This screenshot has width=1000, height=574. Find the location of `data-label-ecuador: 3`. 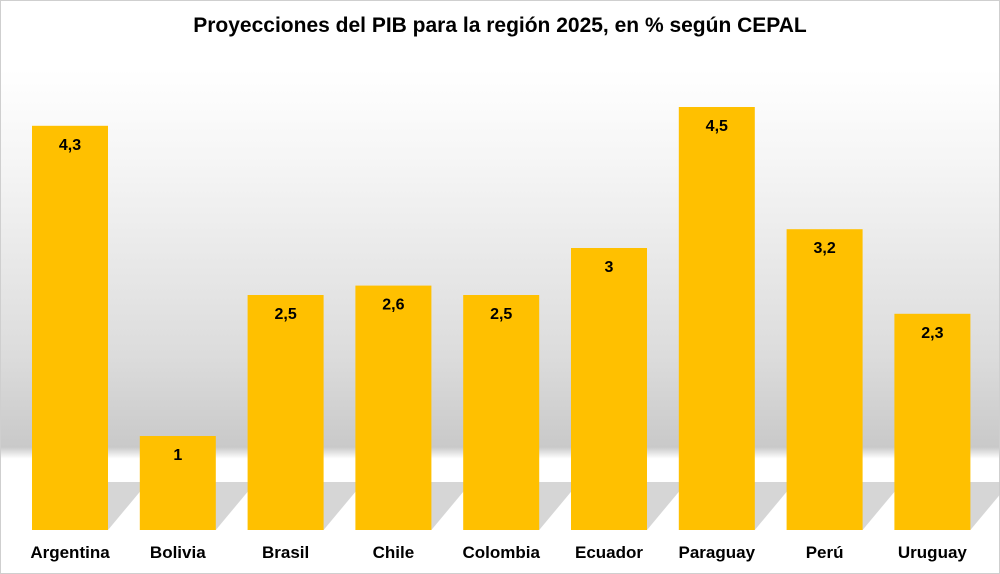

data-label-ecuador: 3 is located at coordinates (609, 267).